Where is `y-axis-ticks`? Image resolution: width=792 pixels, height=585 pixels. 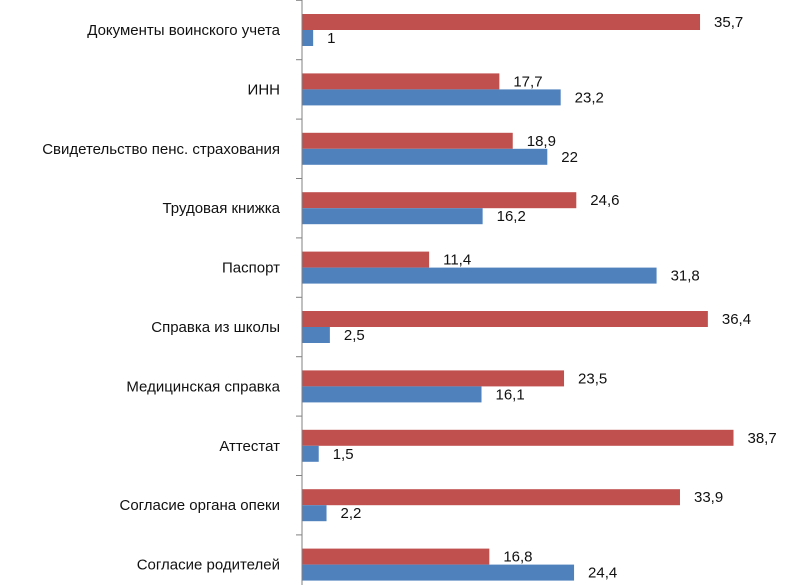 y-axis-ticks is located at coordinates (299, 268).